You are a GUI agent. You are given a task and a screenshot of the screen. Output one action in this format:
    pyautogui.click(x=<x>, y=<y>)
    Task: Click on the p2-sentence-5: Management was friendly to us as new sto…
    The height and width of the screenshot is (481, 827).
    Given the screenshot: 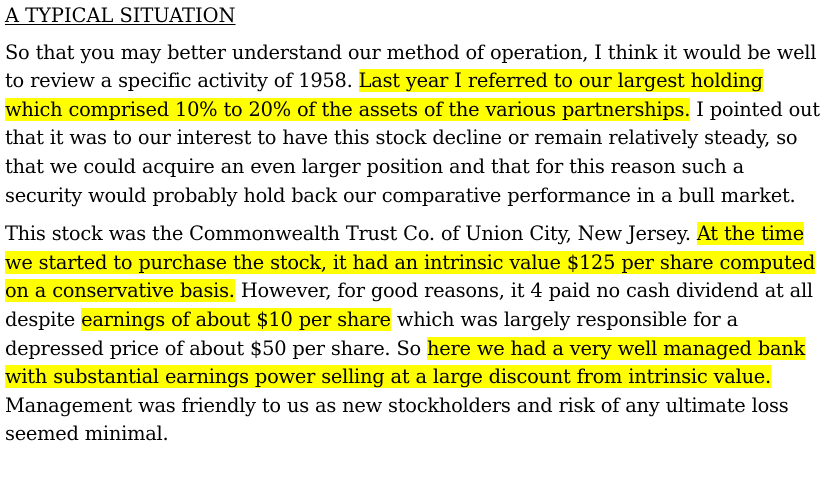 What is the action you would take?
    pyautogui.click(x=397, y=419)
    